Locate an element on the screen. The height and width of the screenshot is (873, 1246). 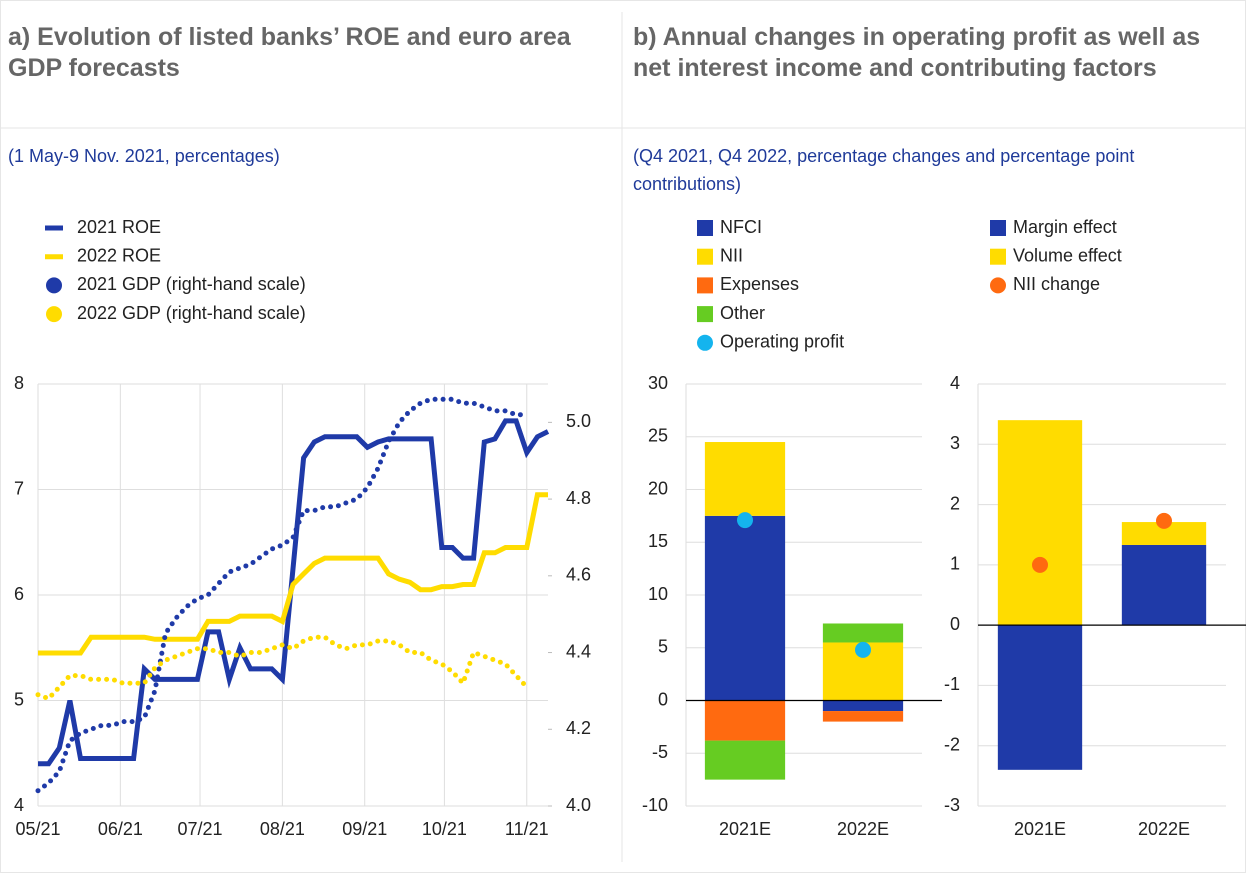
y-tick-label: -3 is located at coordinates (952, 805).